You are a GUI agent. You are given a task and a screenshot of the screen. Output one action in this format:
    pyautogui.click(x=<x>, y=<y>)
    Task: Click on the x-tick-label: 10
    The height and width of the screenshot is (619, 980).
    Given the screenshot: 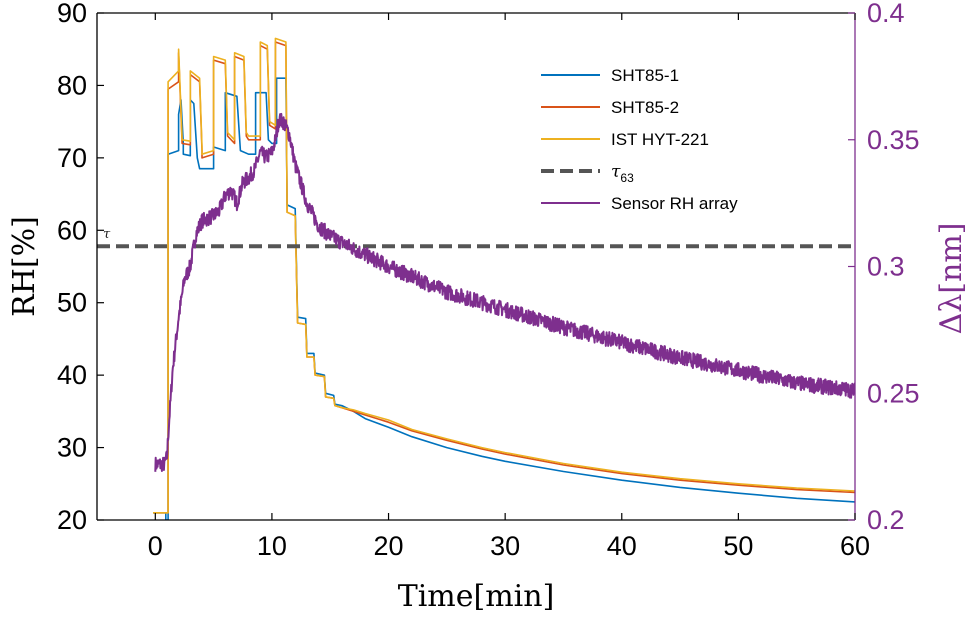 What is the action you would take?
    pyautogui.click(x=272, y=546)
    